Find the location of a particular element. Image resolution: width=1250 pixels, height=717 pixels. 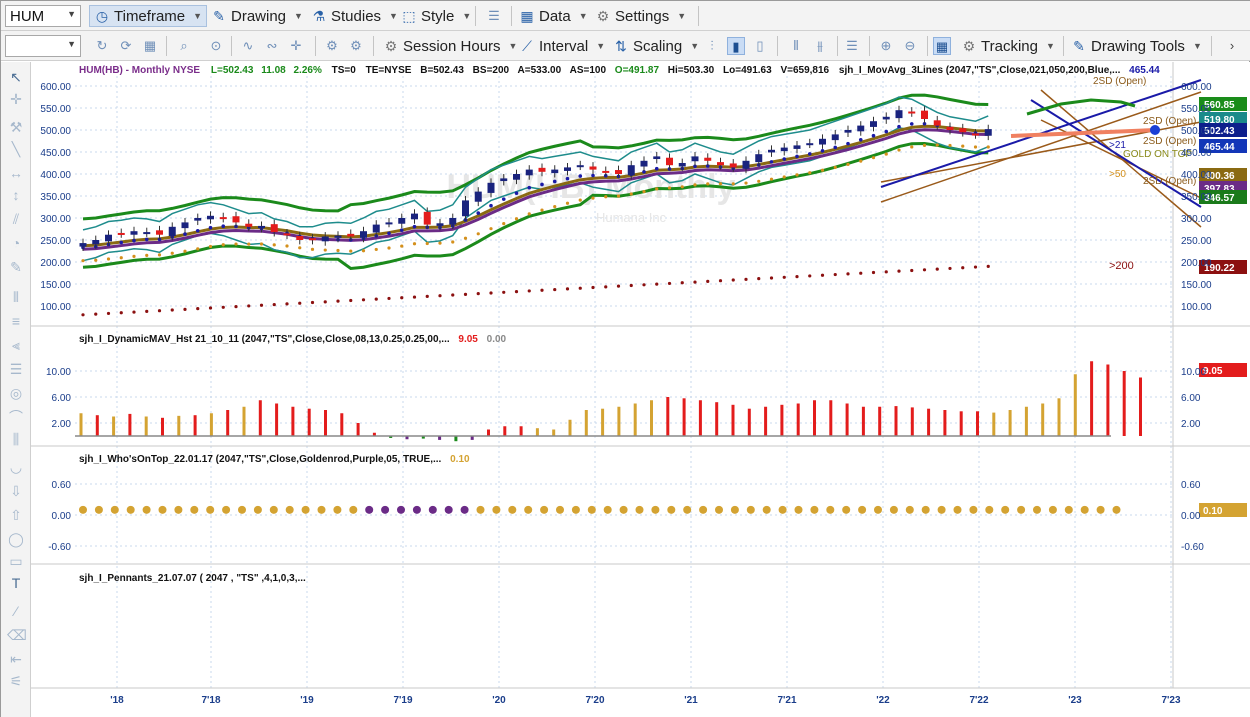

time-tick: '19 is located at coordinates (307, 700).